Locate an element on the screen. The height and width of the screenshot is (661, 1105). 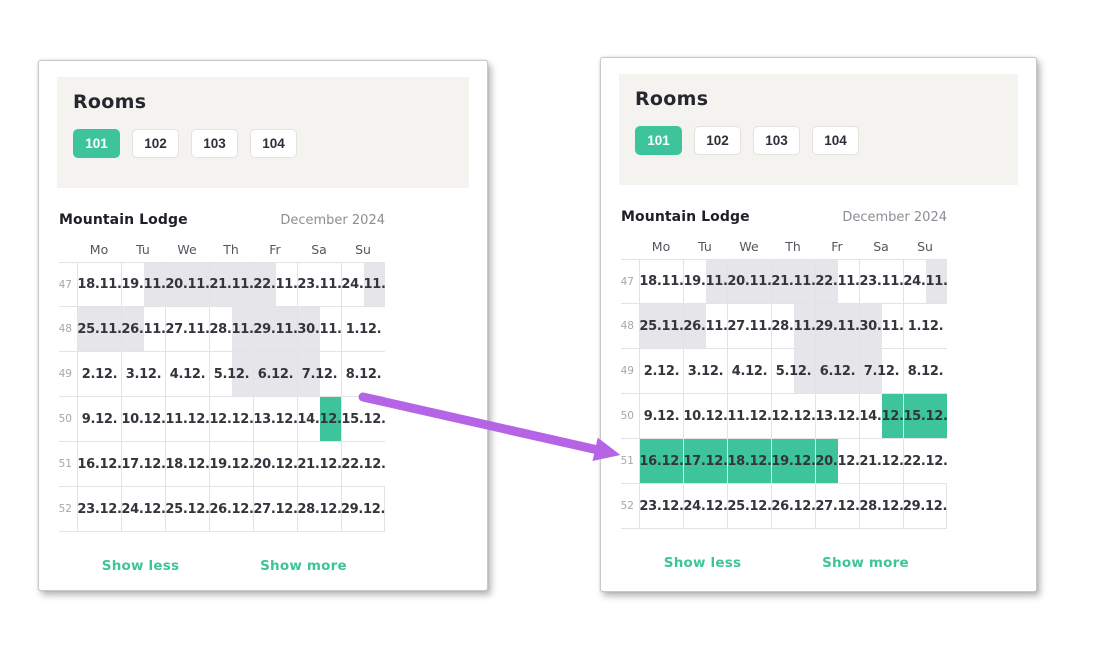
date-label: 10.12. is located at coordinates (143, 419).